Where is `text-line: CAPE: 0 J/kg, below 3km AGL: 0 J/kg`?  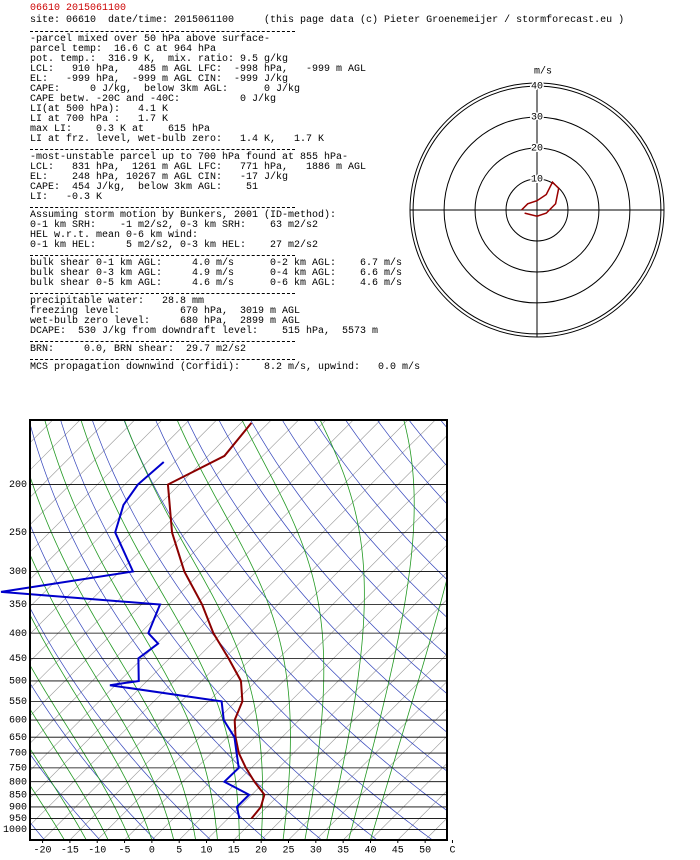
text-line: CAPE: 0 J/kg, below 3km AGL: 0 J/kg is located at coordinates (165, 89).